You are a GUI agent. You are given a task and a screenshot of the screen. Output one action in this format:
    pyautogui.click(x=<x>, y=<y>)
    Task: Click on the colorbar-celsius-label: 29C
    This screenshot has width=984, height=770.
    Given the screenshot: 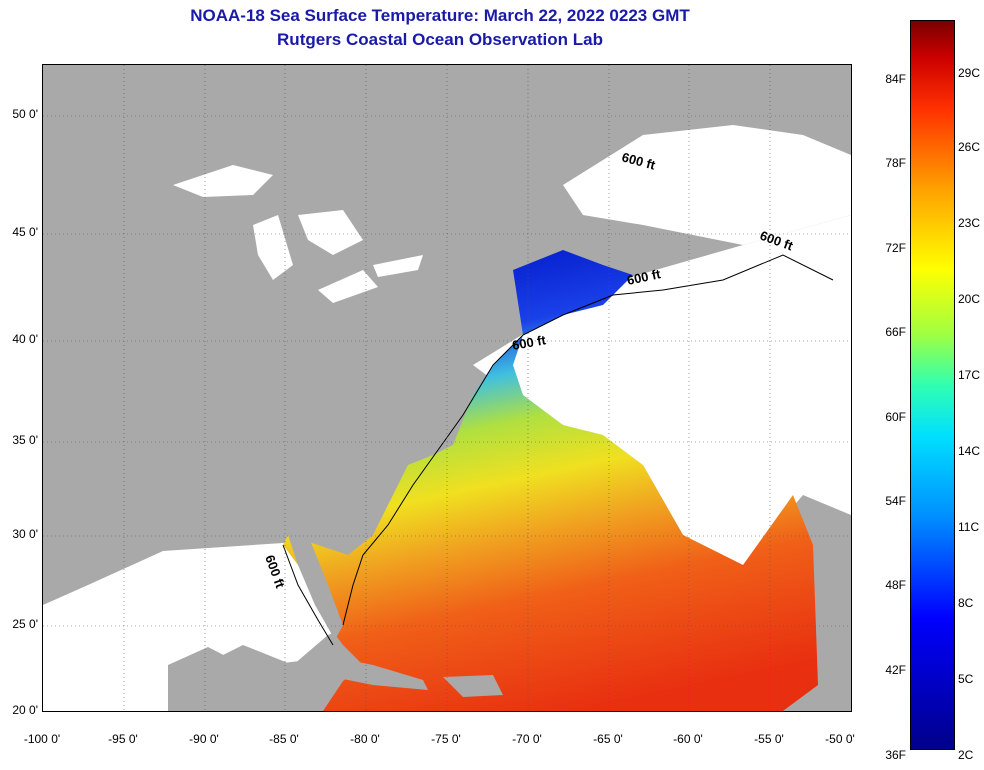 What is the action you would take?
    pyautogui.click(x=969, y=73)
    